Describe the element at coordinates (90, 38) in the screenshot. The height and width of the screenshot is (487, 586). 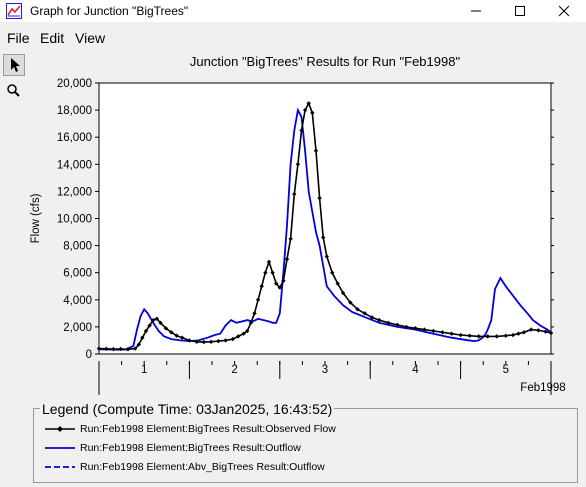
I see `menu-view: View` at that location.